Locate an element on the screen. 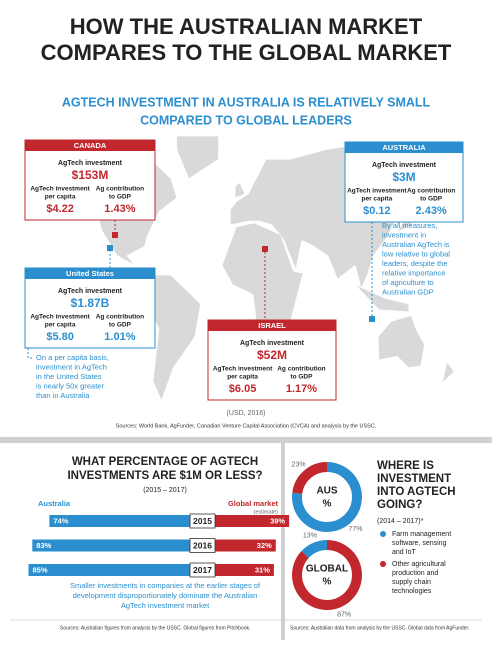  chart-title: INVESTMENTS ARE $1M OR LESS? is located at coordinates (164, 476).